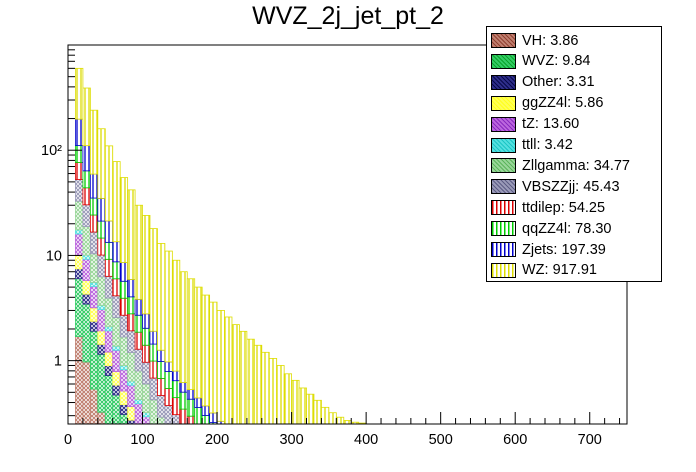 The image size is (696, 472). I want to click on legend-item-Zllgamma: Zllgamma: 34.77, so click(560, 165).